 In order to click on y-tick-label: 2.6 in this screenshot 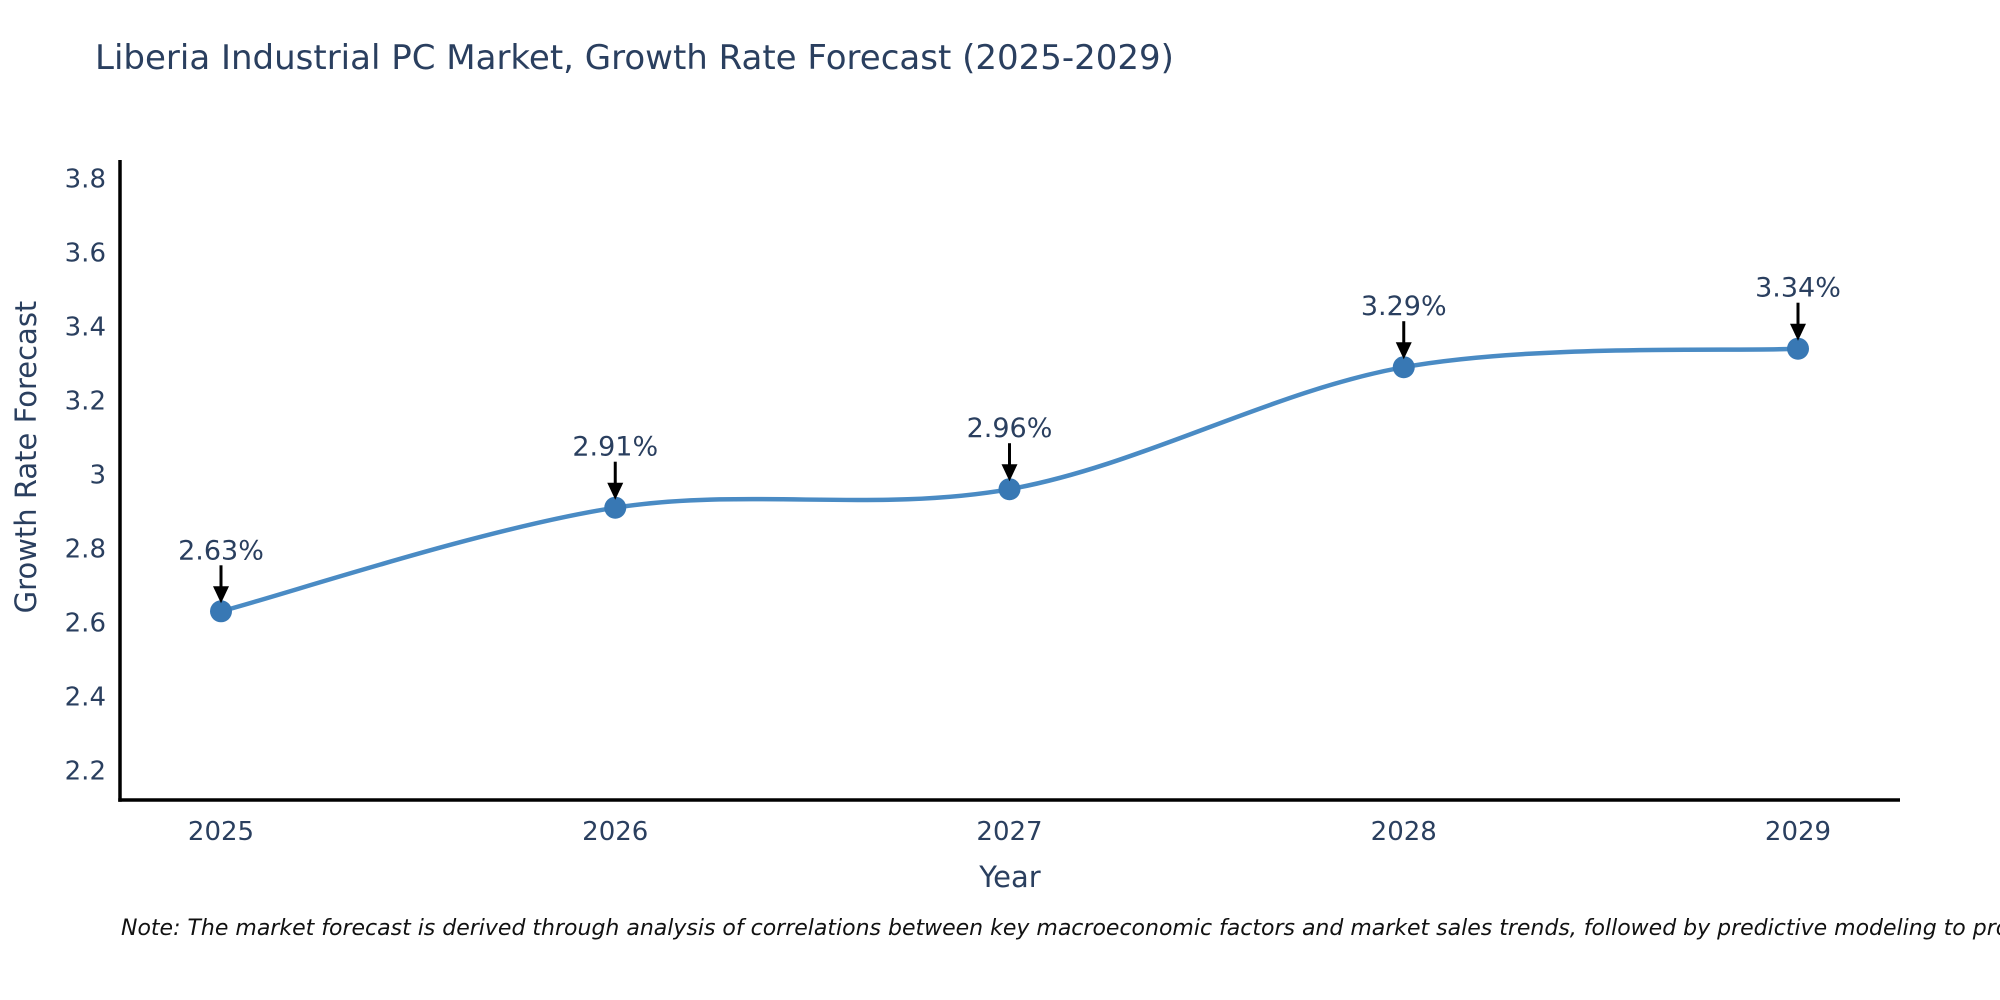, I will do `click(85, 623)`.